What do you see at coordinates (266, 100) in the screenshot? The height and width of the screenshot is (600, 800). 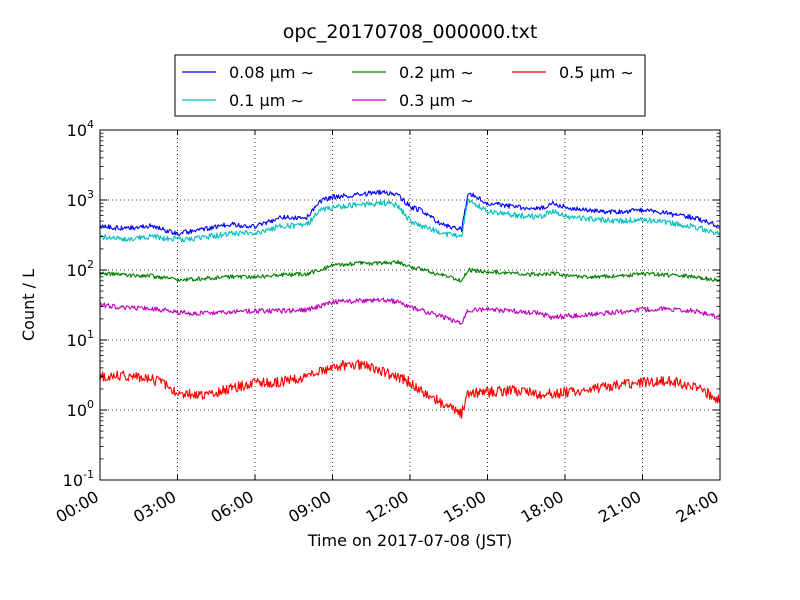 I see `legend-label: 0.1 µm ∼` at bounding box center [266, 100].